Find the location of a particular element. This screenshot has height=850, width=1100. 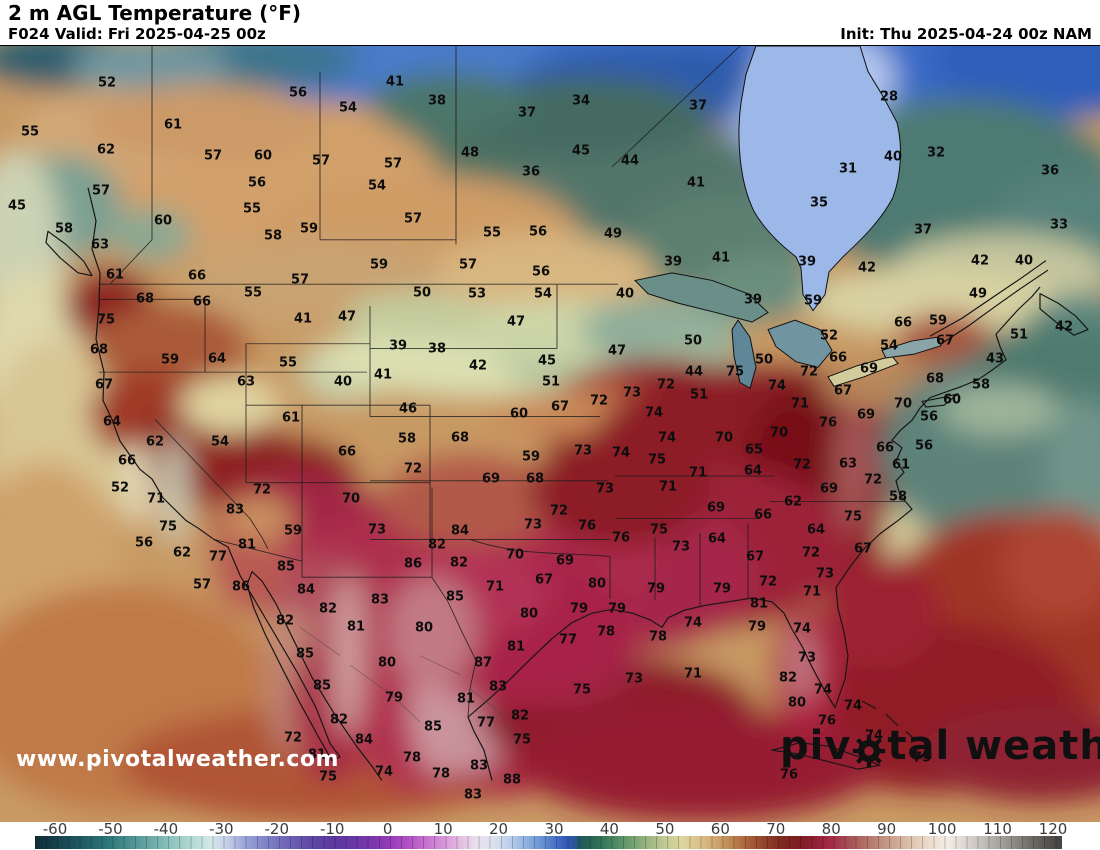

colorbar-tick-label: 70 is located at coordinates (776, 829).